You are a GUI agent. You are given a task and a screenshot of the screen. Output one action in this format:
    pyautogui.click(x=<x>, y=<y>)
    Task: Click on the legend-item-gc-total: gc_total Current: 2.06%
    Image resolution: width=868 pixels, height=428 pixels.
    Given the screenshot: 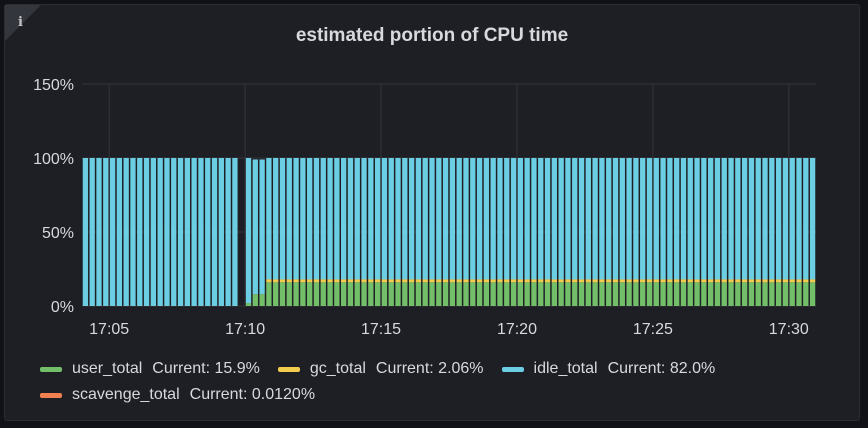 What is the action you would take?
    pyautogui.click(x=380, y=369)
    